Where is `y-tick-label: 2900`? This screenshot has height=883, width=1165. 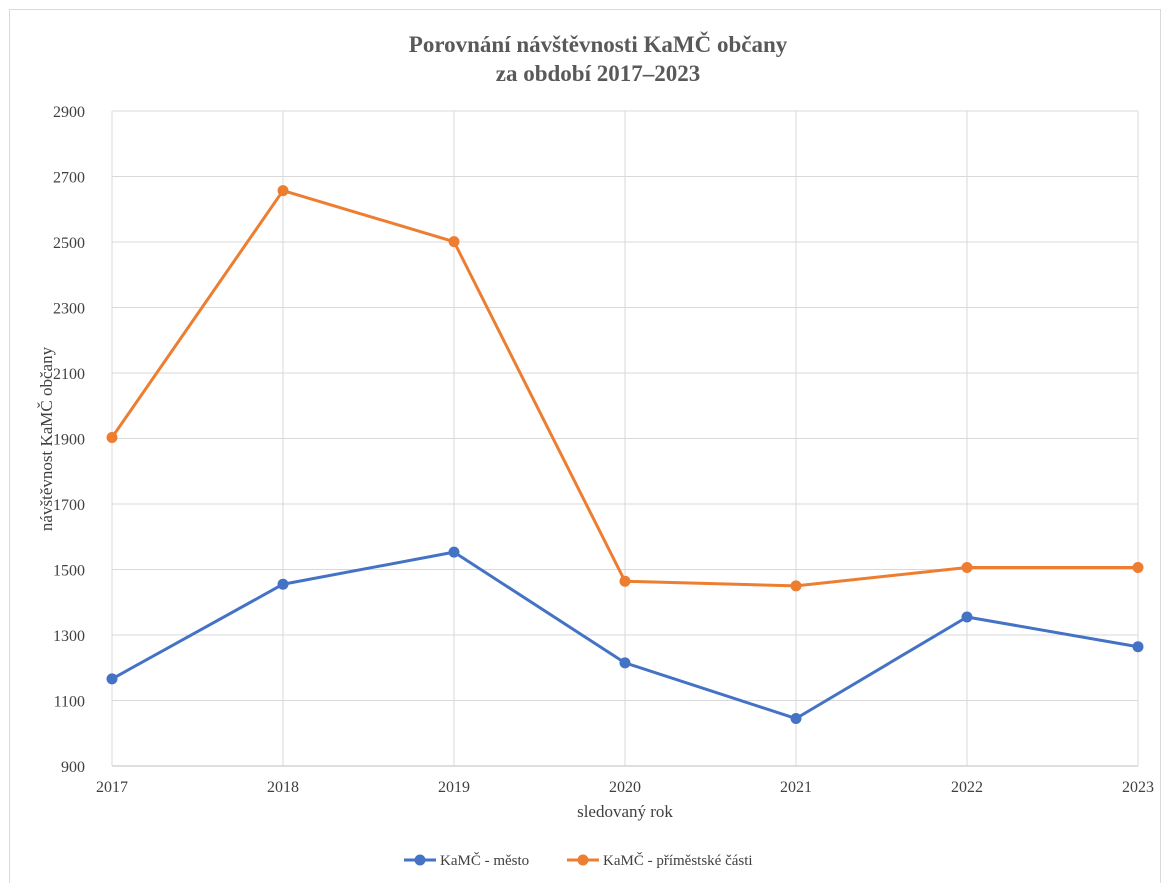 y-tick-label: 2900 is located at coordinates (69, 112).